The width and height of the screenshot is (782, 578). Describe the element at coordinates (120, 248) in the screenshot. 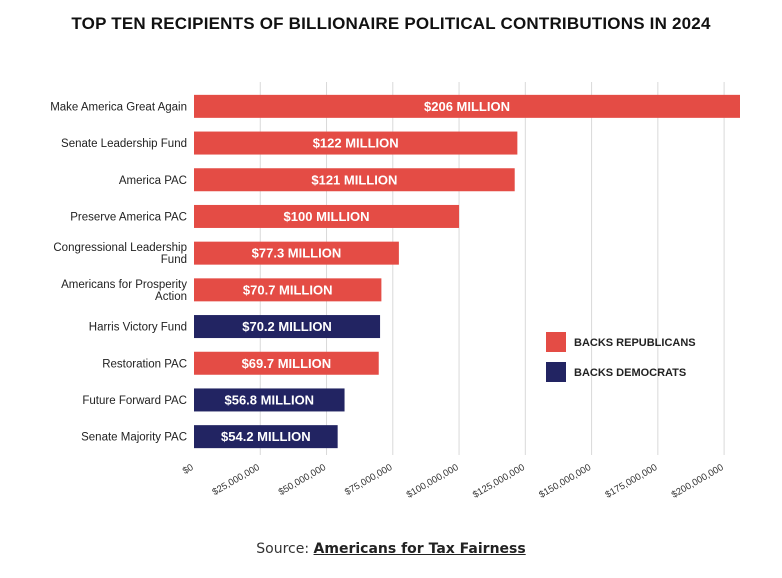

I see `category-label-line: Congressional Leadership` at that location.